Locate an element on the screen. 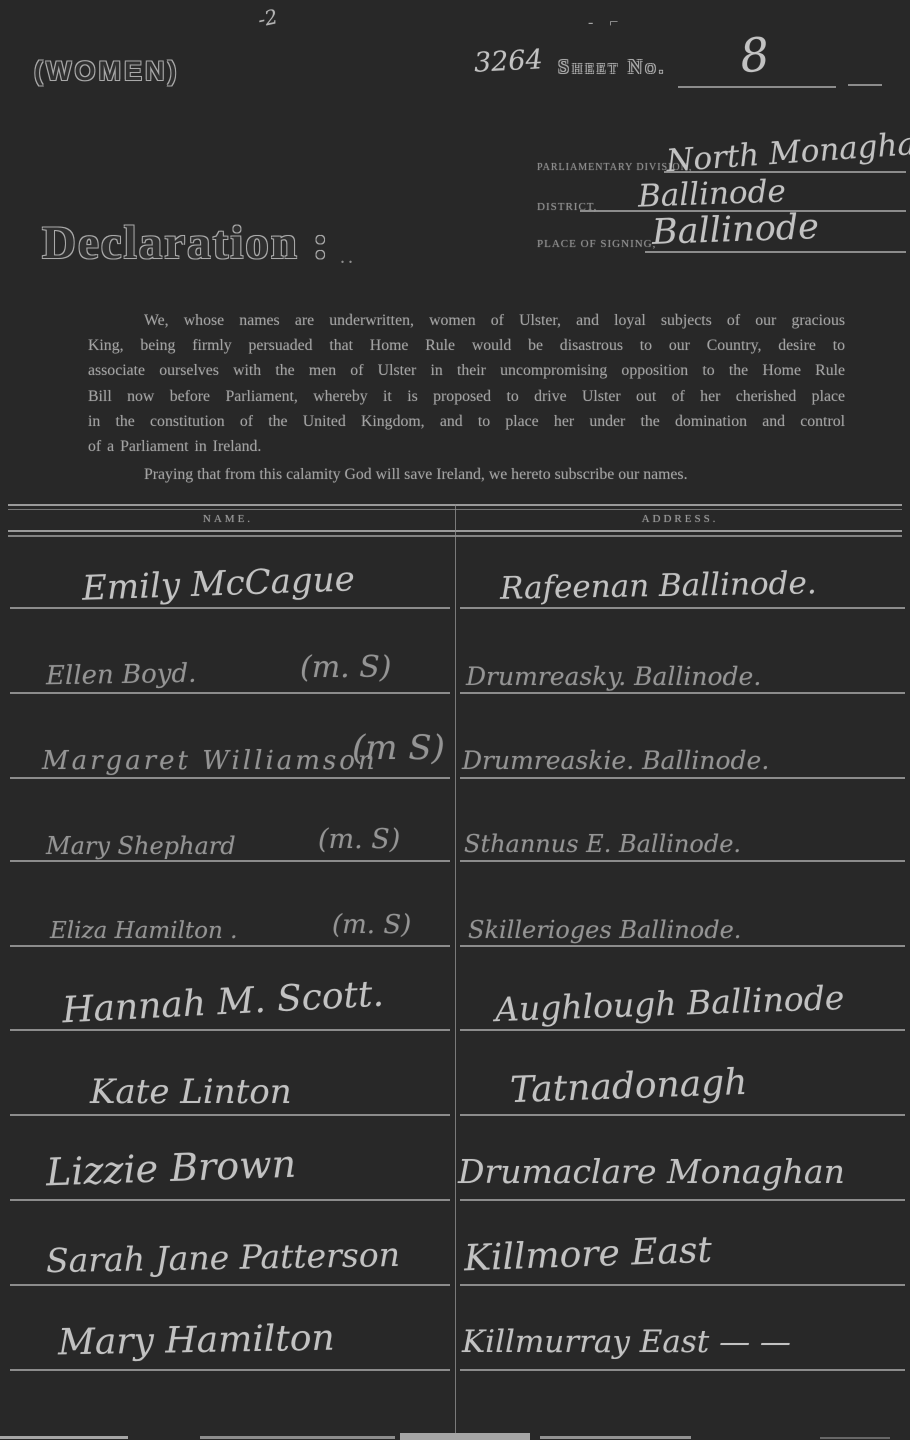  signature-address: Killmurray East — — is located at coordinates (626, 1342).